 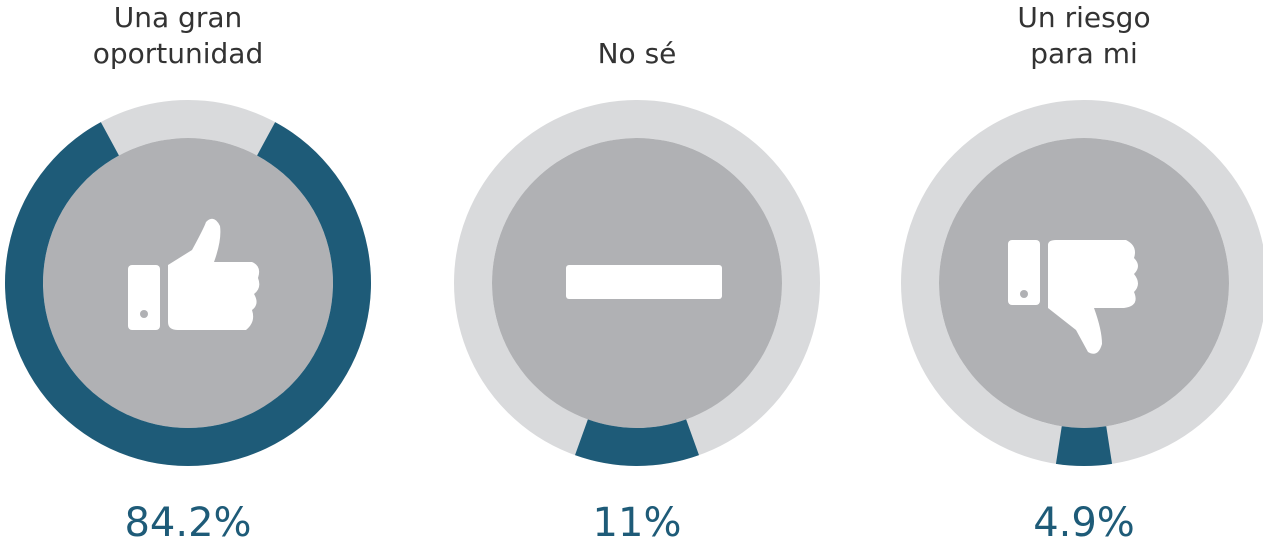 I want to click on chart-title: Una gran oportunidad, so click(x=178, y=35).